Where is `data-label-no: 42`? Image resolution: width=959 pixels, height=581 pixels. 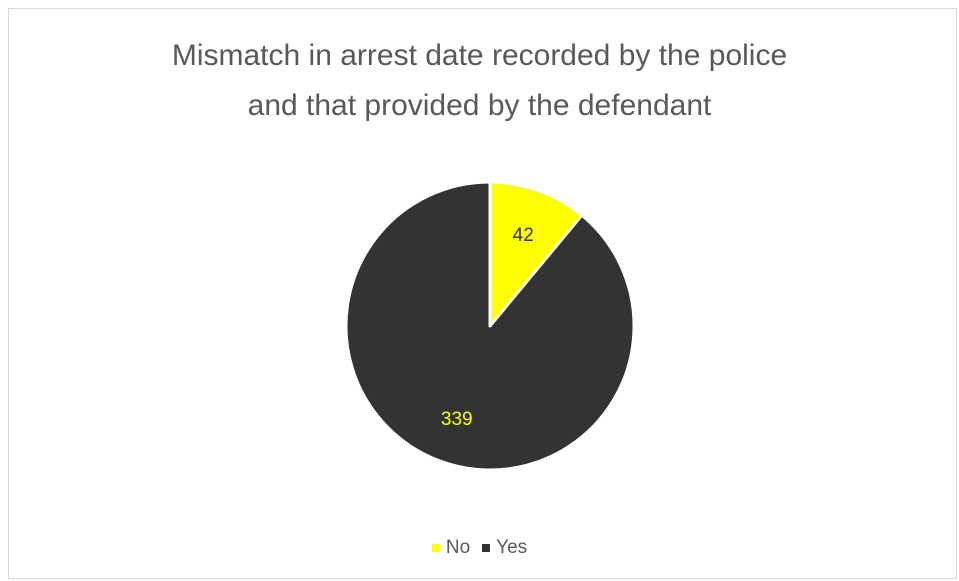 data-label-no: 42 is located at coordinates (523, 235).